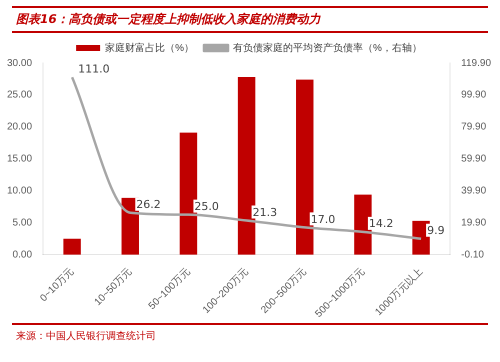  Describe the element at coordinates (323, 219) in the screenshot. I see `data-label: 17.0` at that location.